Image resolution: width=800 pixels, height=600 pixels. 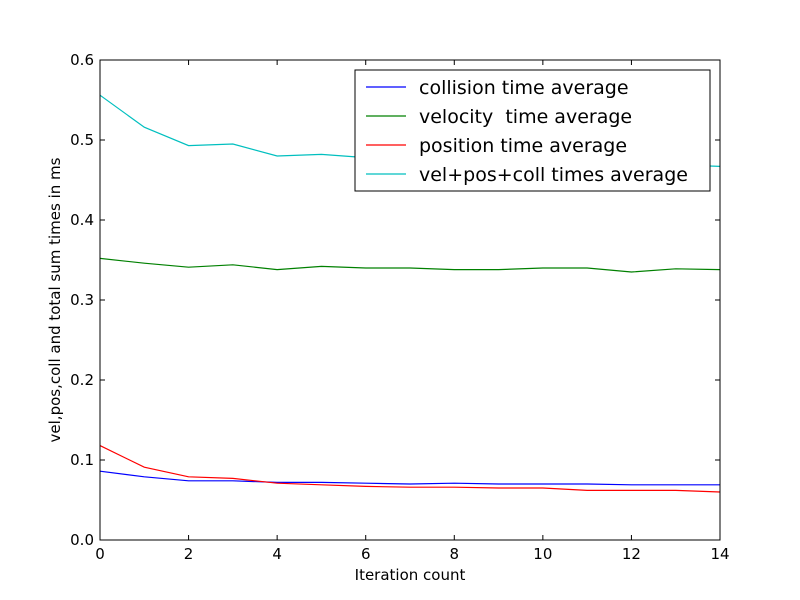 I want to click on x-tick-label: 0, so click(x=100, y=554).